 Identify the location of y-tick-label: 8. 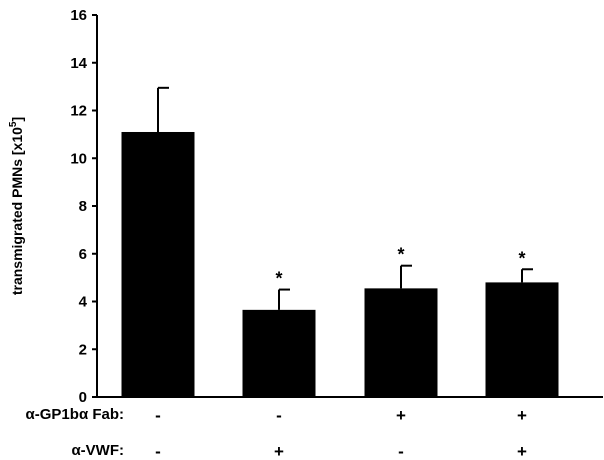
(83, 206).